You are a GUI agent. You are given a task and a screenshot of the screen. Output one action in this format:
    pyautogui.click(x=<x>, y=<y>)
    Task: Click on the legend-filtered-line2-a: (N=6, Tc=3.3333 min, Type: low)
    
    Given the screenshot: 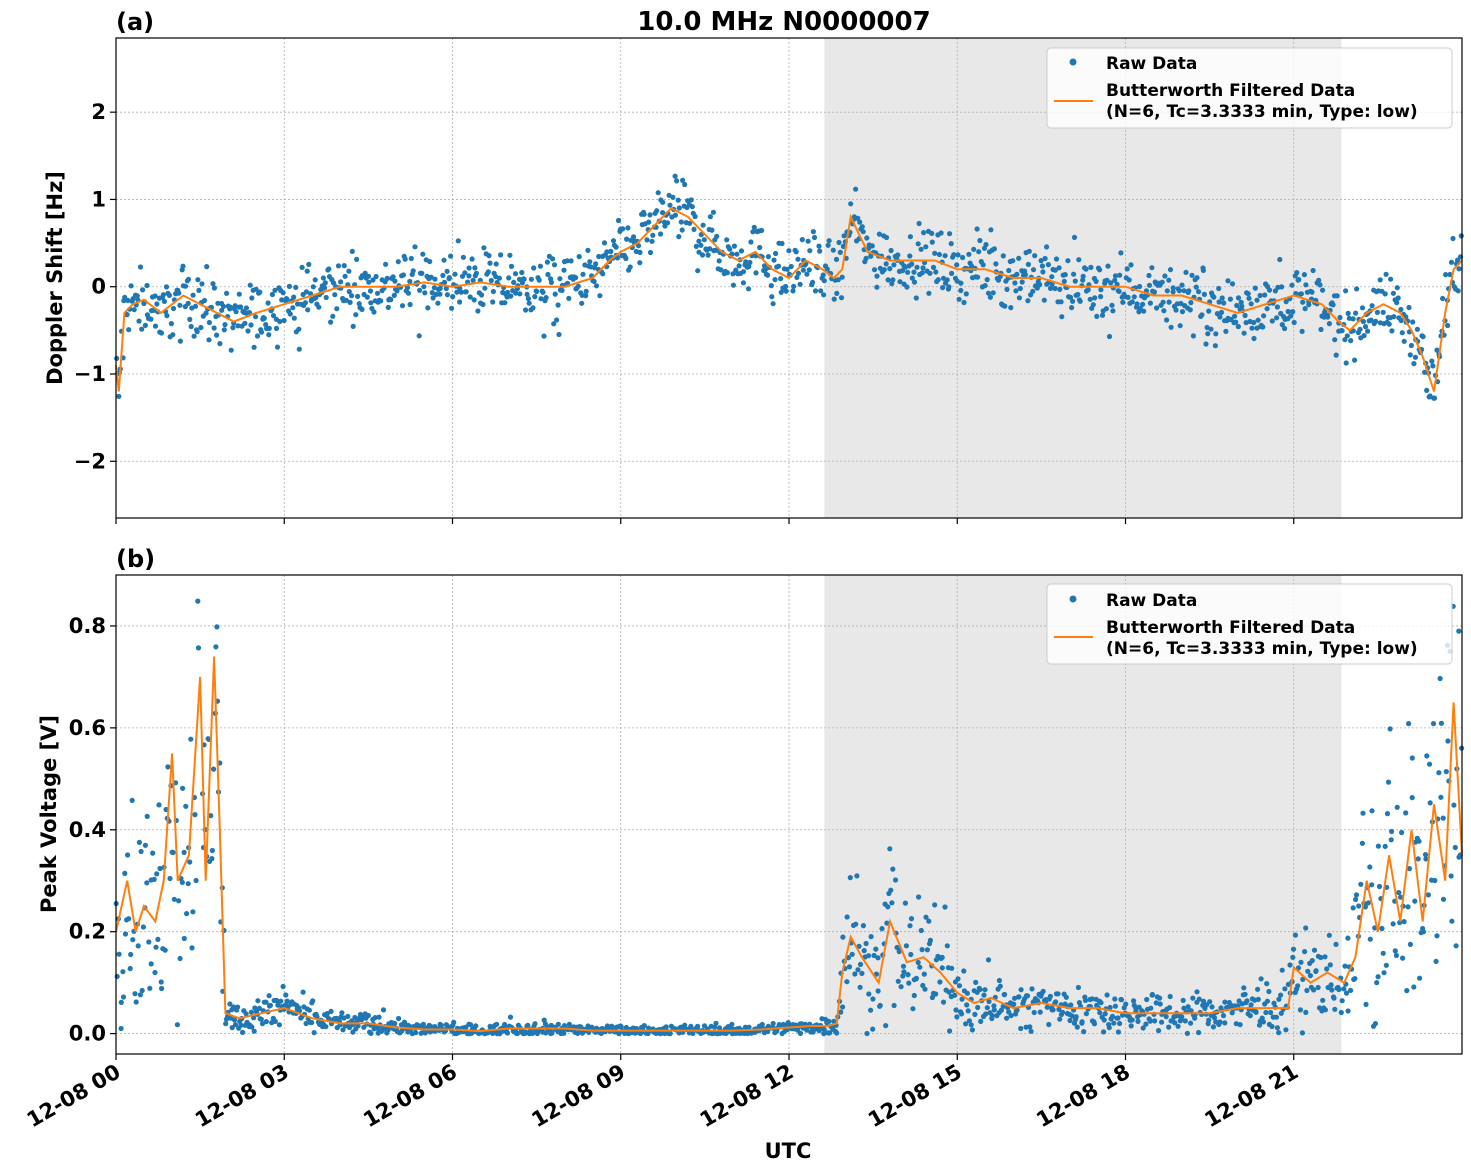 What is the action you would take?
    pyautogui.click(x=1262, y=112)
    